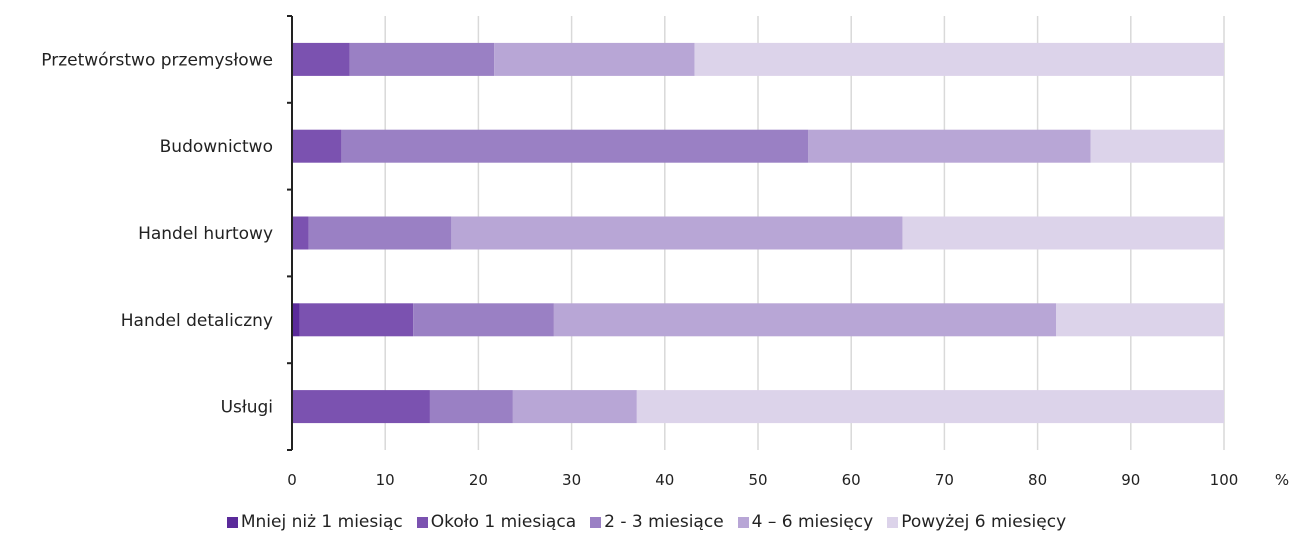  Describe the element at coordinates (205, 234) in the screenshot. I see `category-label: Handel hurtowy` at that location.